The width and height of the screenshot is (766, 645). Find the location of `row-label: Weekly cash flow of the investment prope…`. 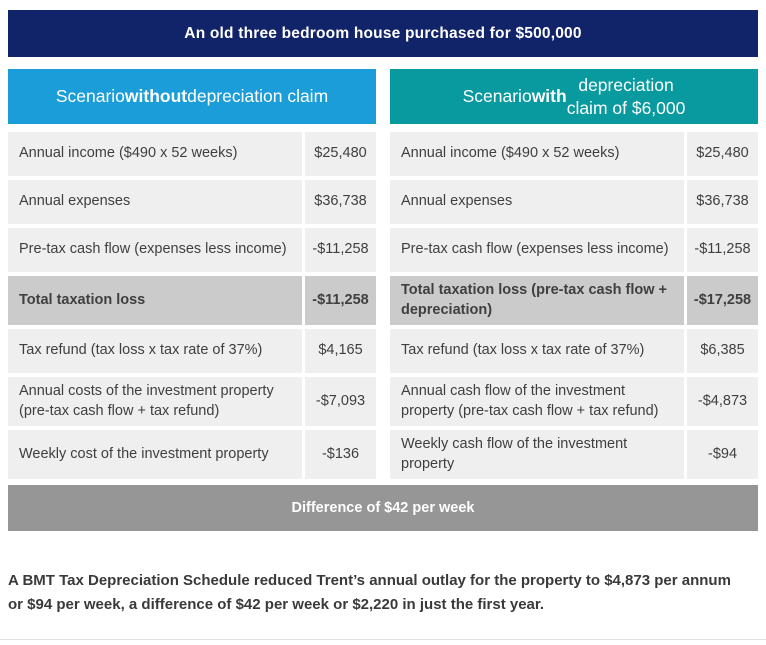

row-label: Weekly cash flow of the investment prope… is located at coordinates (537, 455).